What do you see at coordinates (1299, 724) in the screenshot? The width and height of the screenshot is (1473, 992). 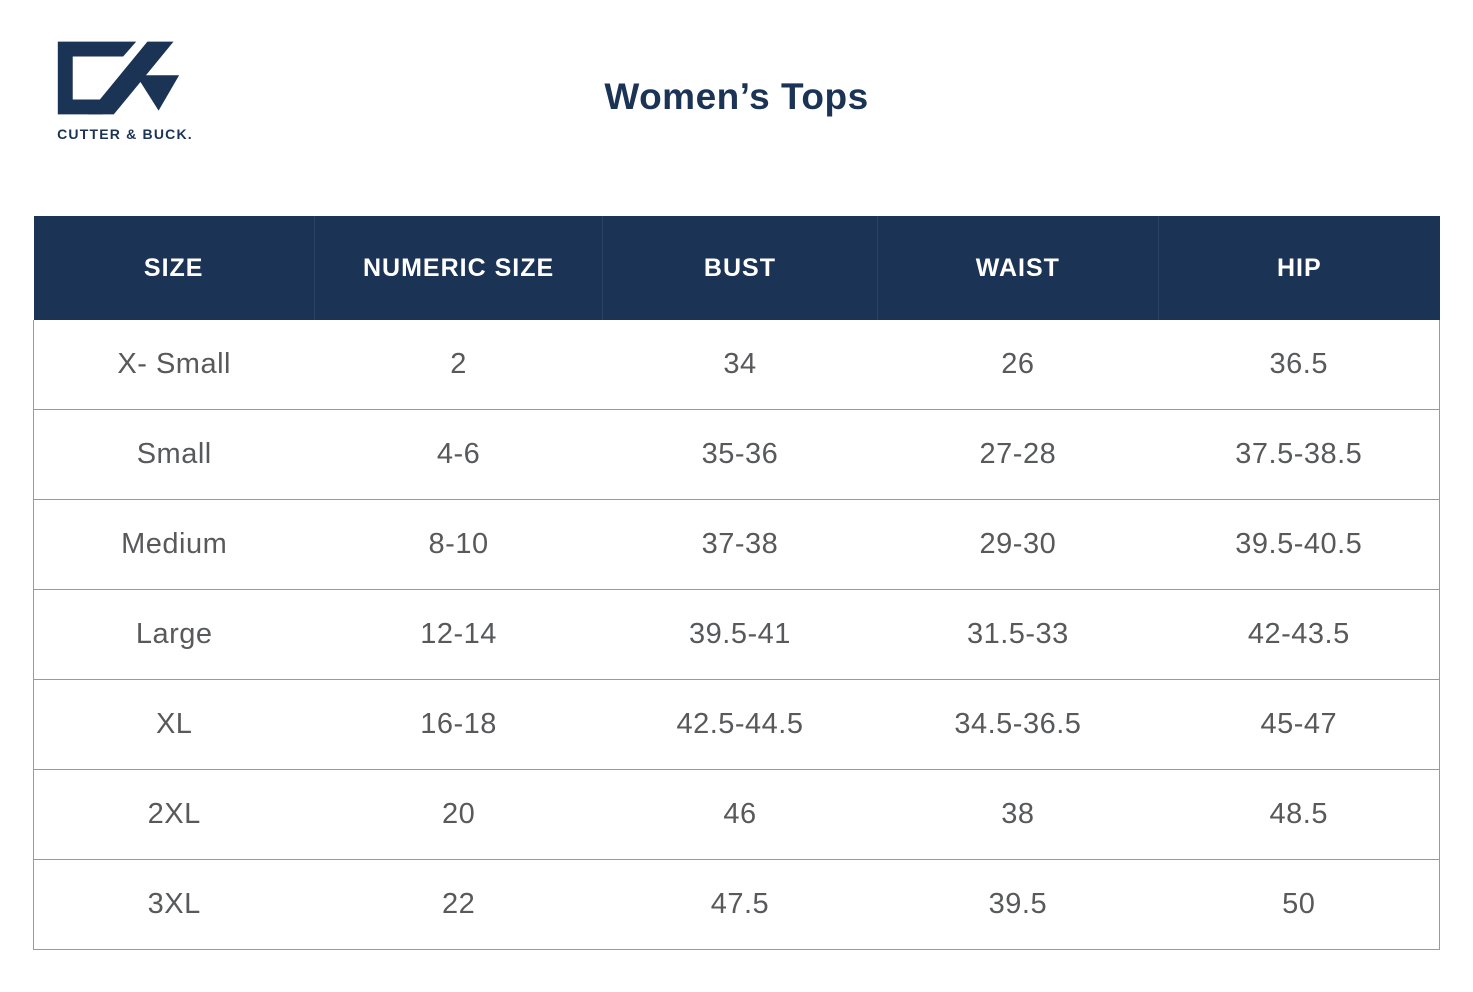 I see `table-cell: 45-47` at bounding box center [1299, 724].